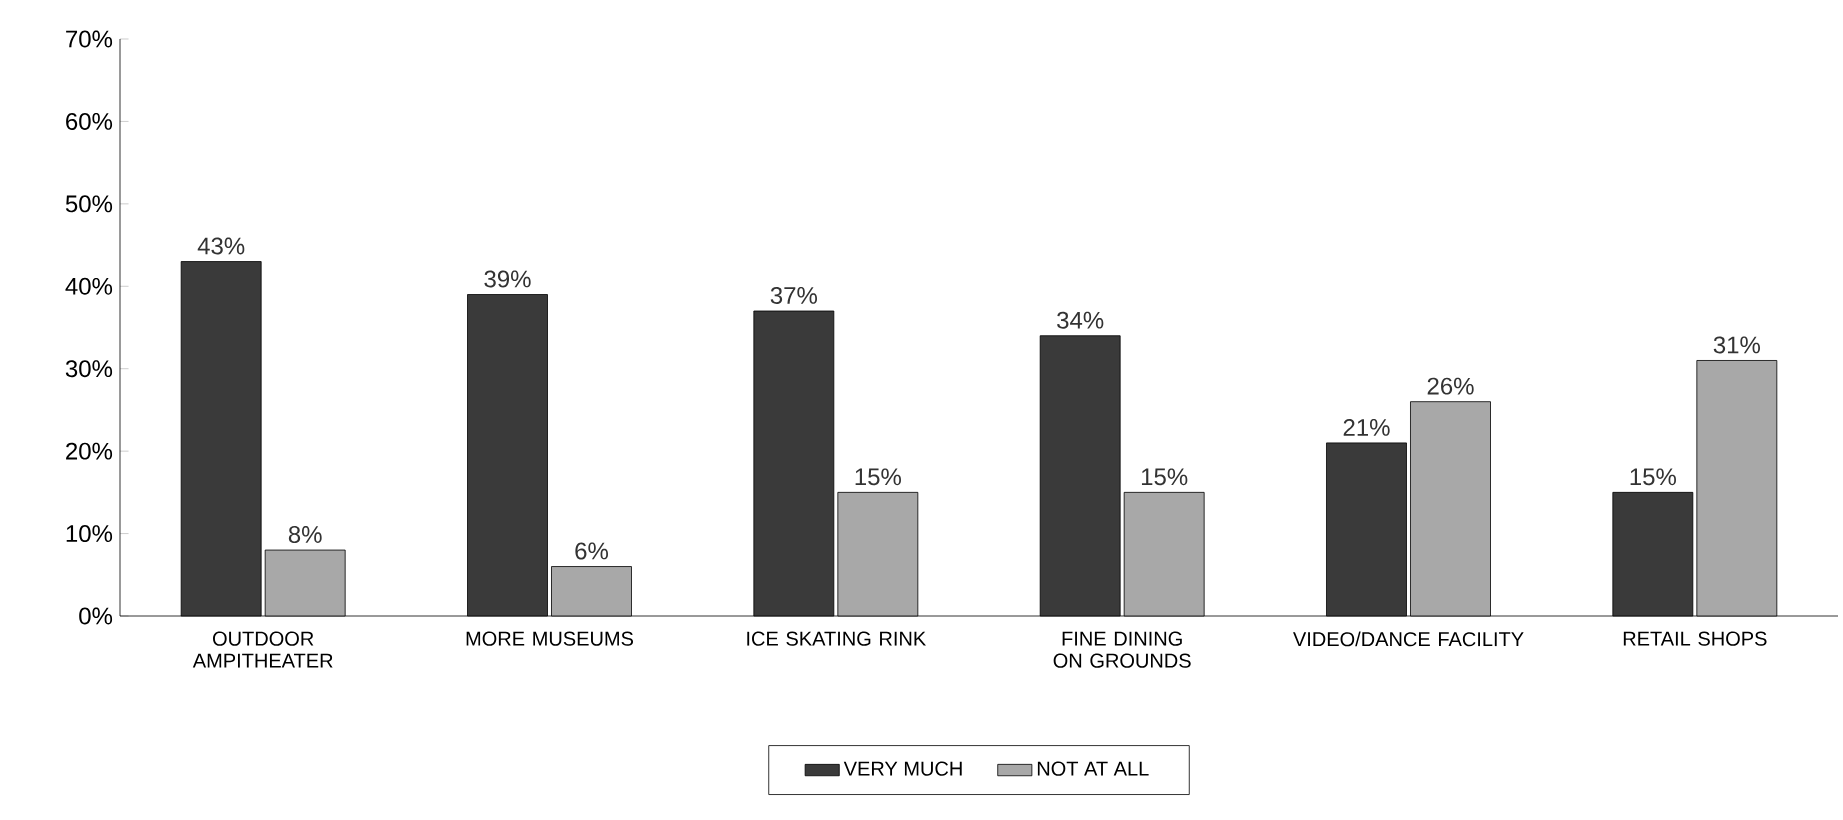 Image resolution: width=1843 pixels, height=820 pixels. What do you see at coordinates (902, 768) in the screenshot?
I see `legend-label: VERY MUCH` at bounding box center [902, 768].